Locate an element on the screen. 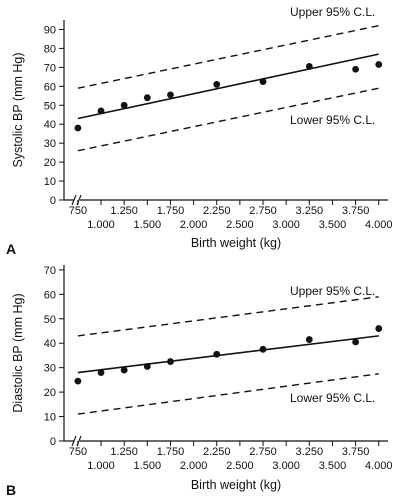  y-axis-title: Systolic BP (mm Hg) is located at coordinates (18, 109).